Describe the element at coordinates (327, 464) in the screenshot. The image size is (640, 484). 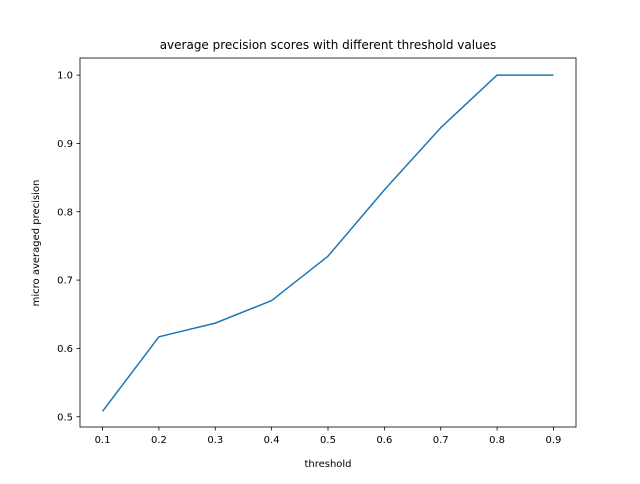
I see `x-axis-label: threshold` at that location.